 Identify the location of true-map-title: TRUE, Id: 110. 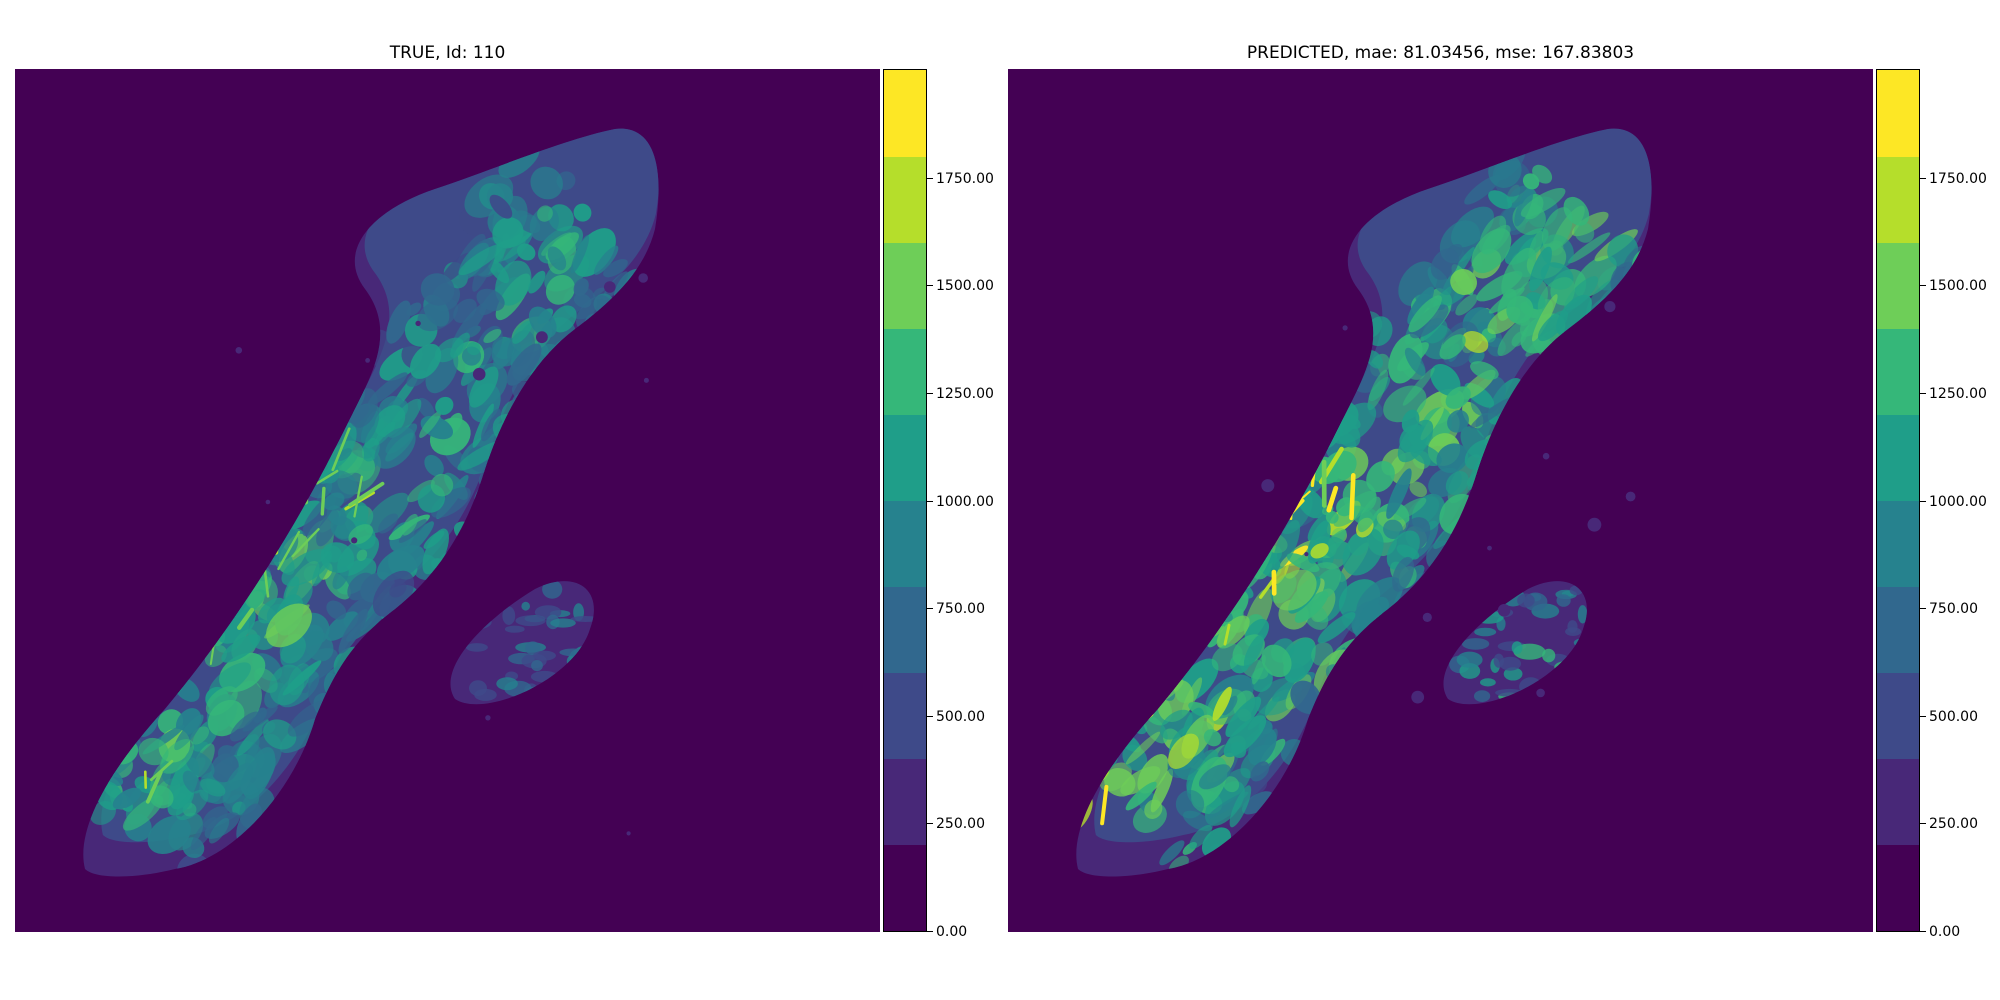
(447, 53).